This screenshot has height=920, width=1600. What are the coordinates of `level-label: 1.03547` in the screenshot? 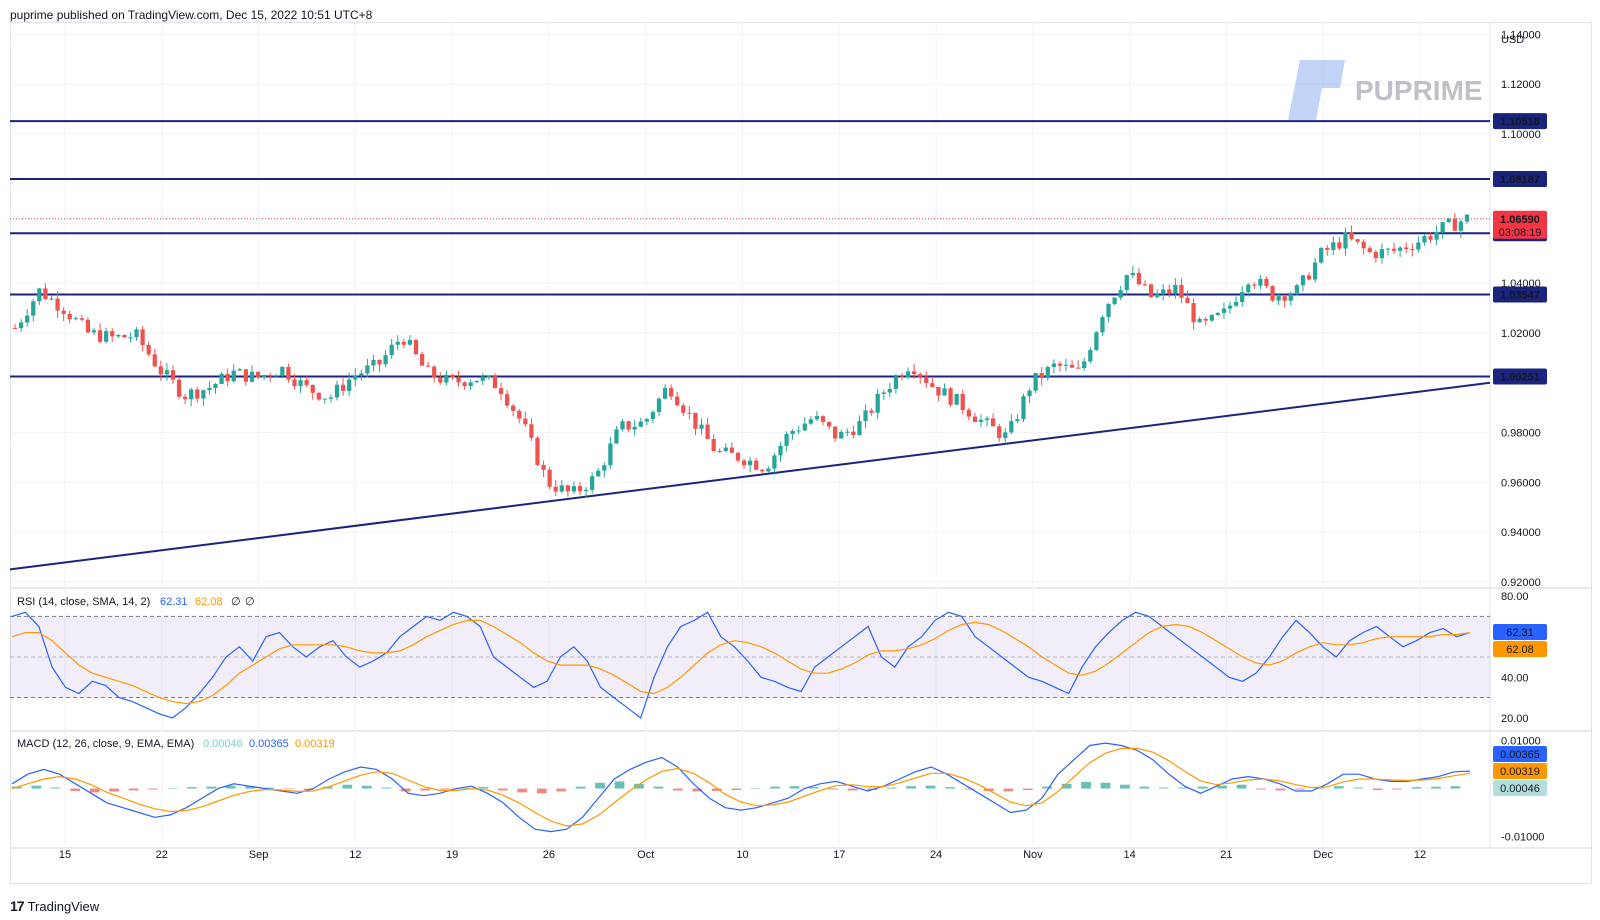 It's located at (1520, 296).